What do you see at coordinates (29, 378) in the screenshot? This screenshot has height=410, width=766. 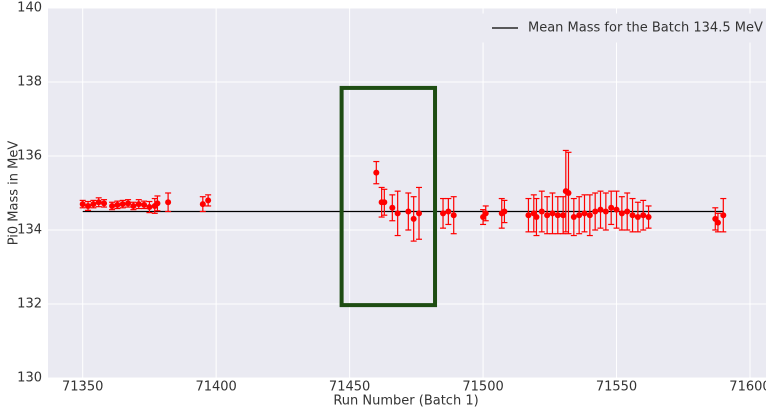 I see `y-tick-label: 130` at bounding box center [29, 378].